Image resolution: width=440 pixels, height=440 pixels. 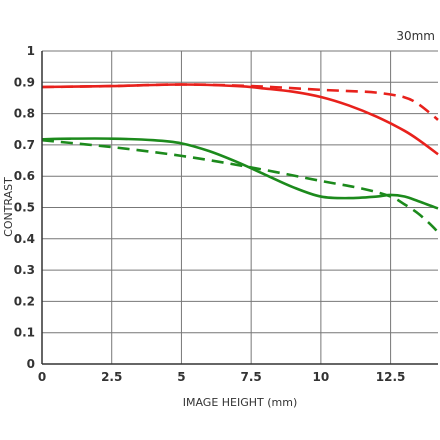 I want to click on series-line-red-dashed, so click(x=240, y=102).